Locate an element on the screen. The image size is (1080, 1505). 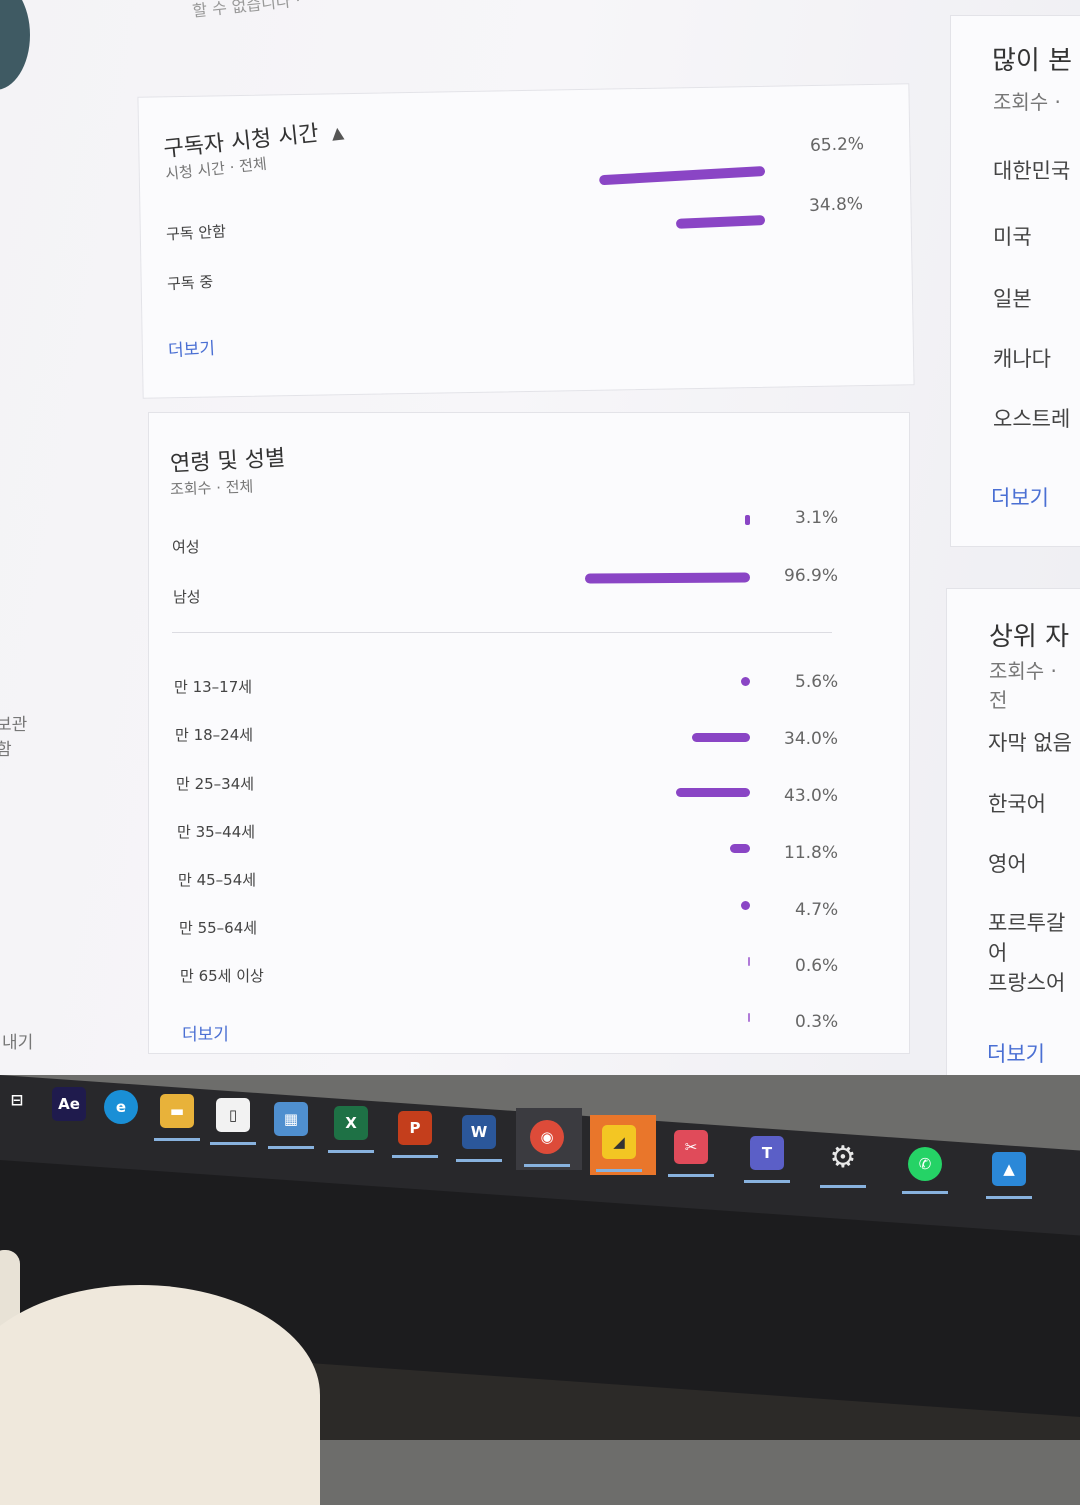
warning-icon: ▲ is located at coordinates (337, 132).